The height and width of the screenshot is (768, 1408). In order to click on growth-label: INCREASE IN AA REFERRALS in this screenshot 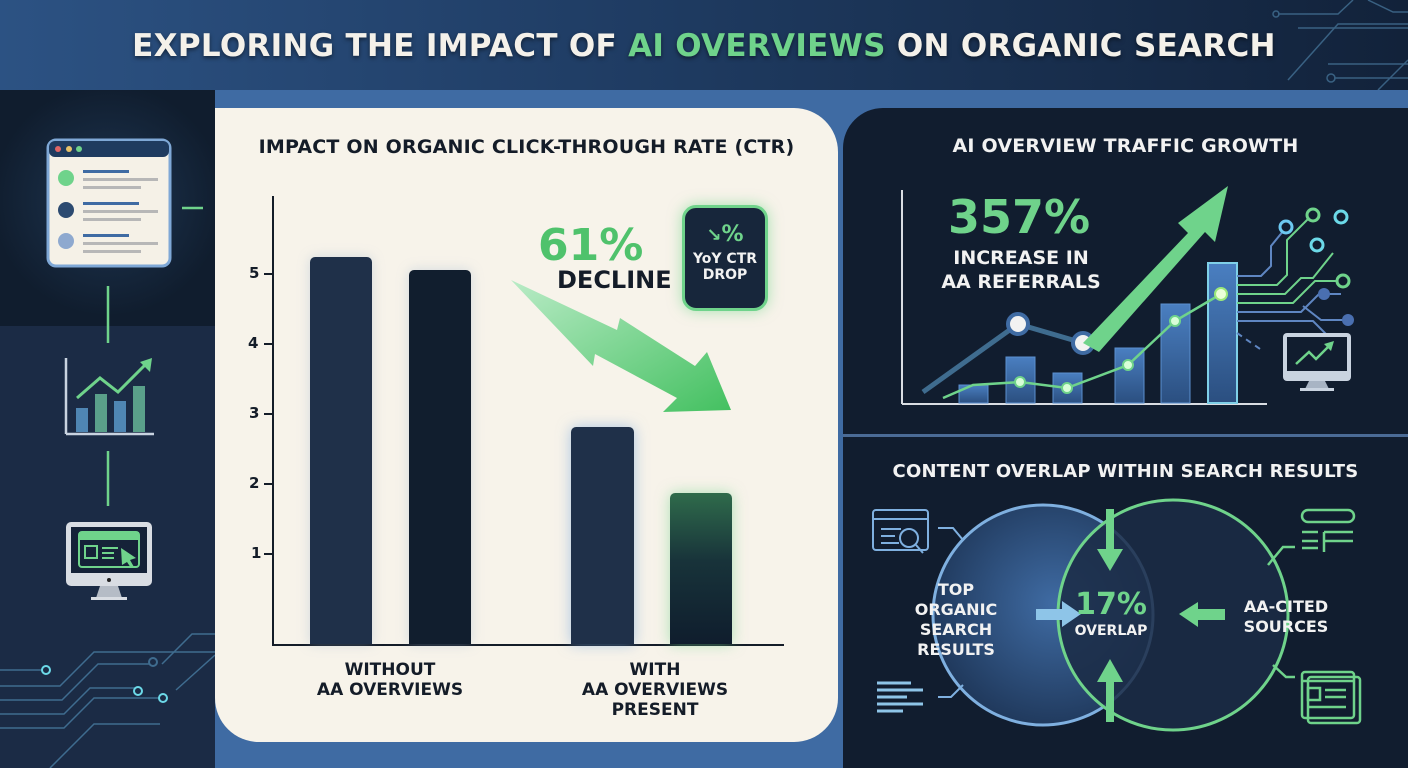, I will do `click(1021, 270)`.